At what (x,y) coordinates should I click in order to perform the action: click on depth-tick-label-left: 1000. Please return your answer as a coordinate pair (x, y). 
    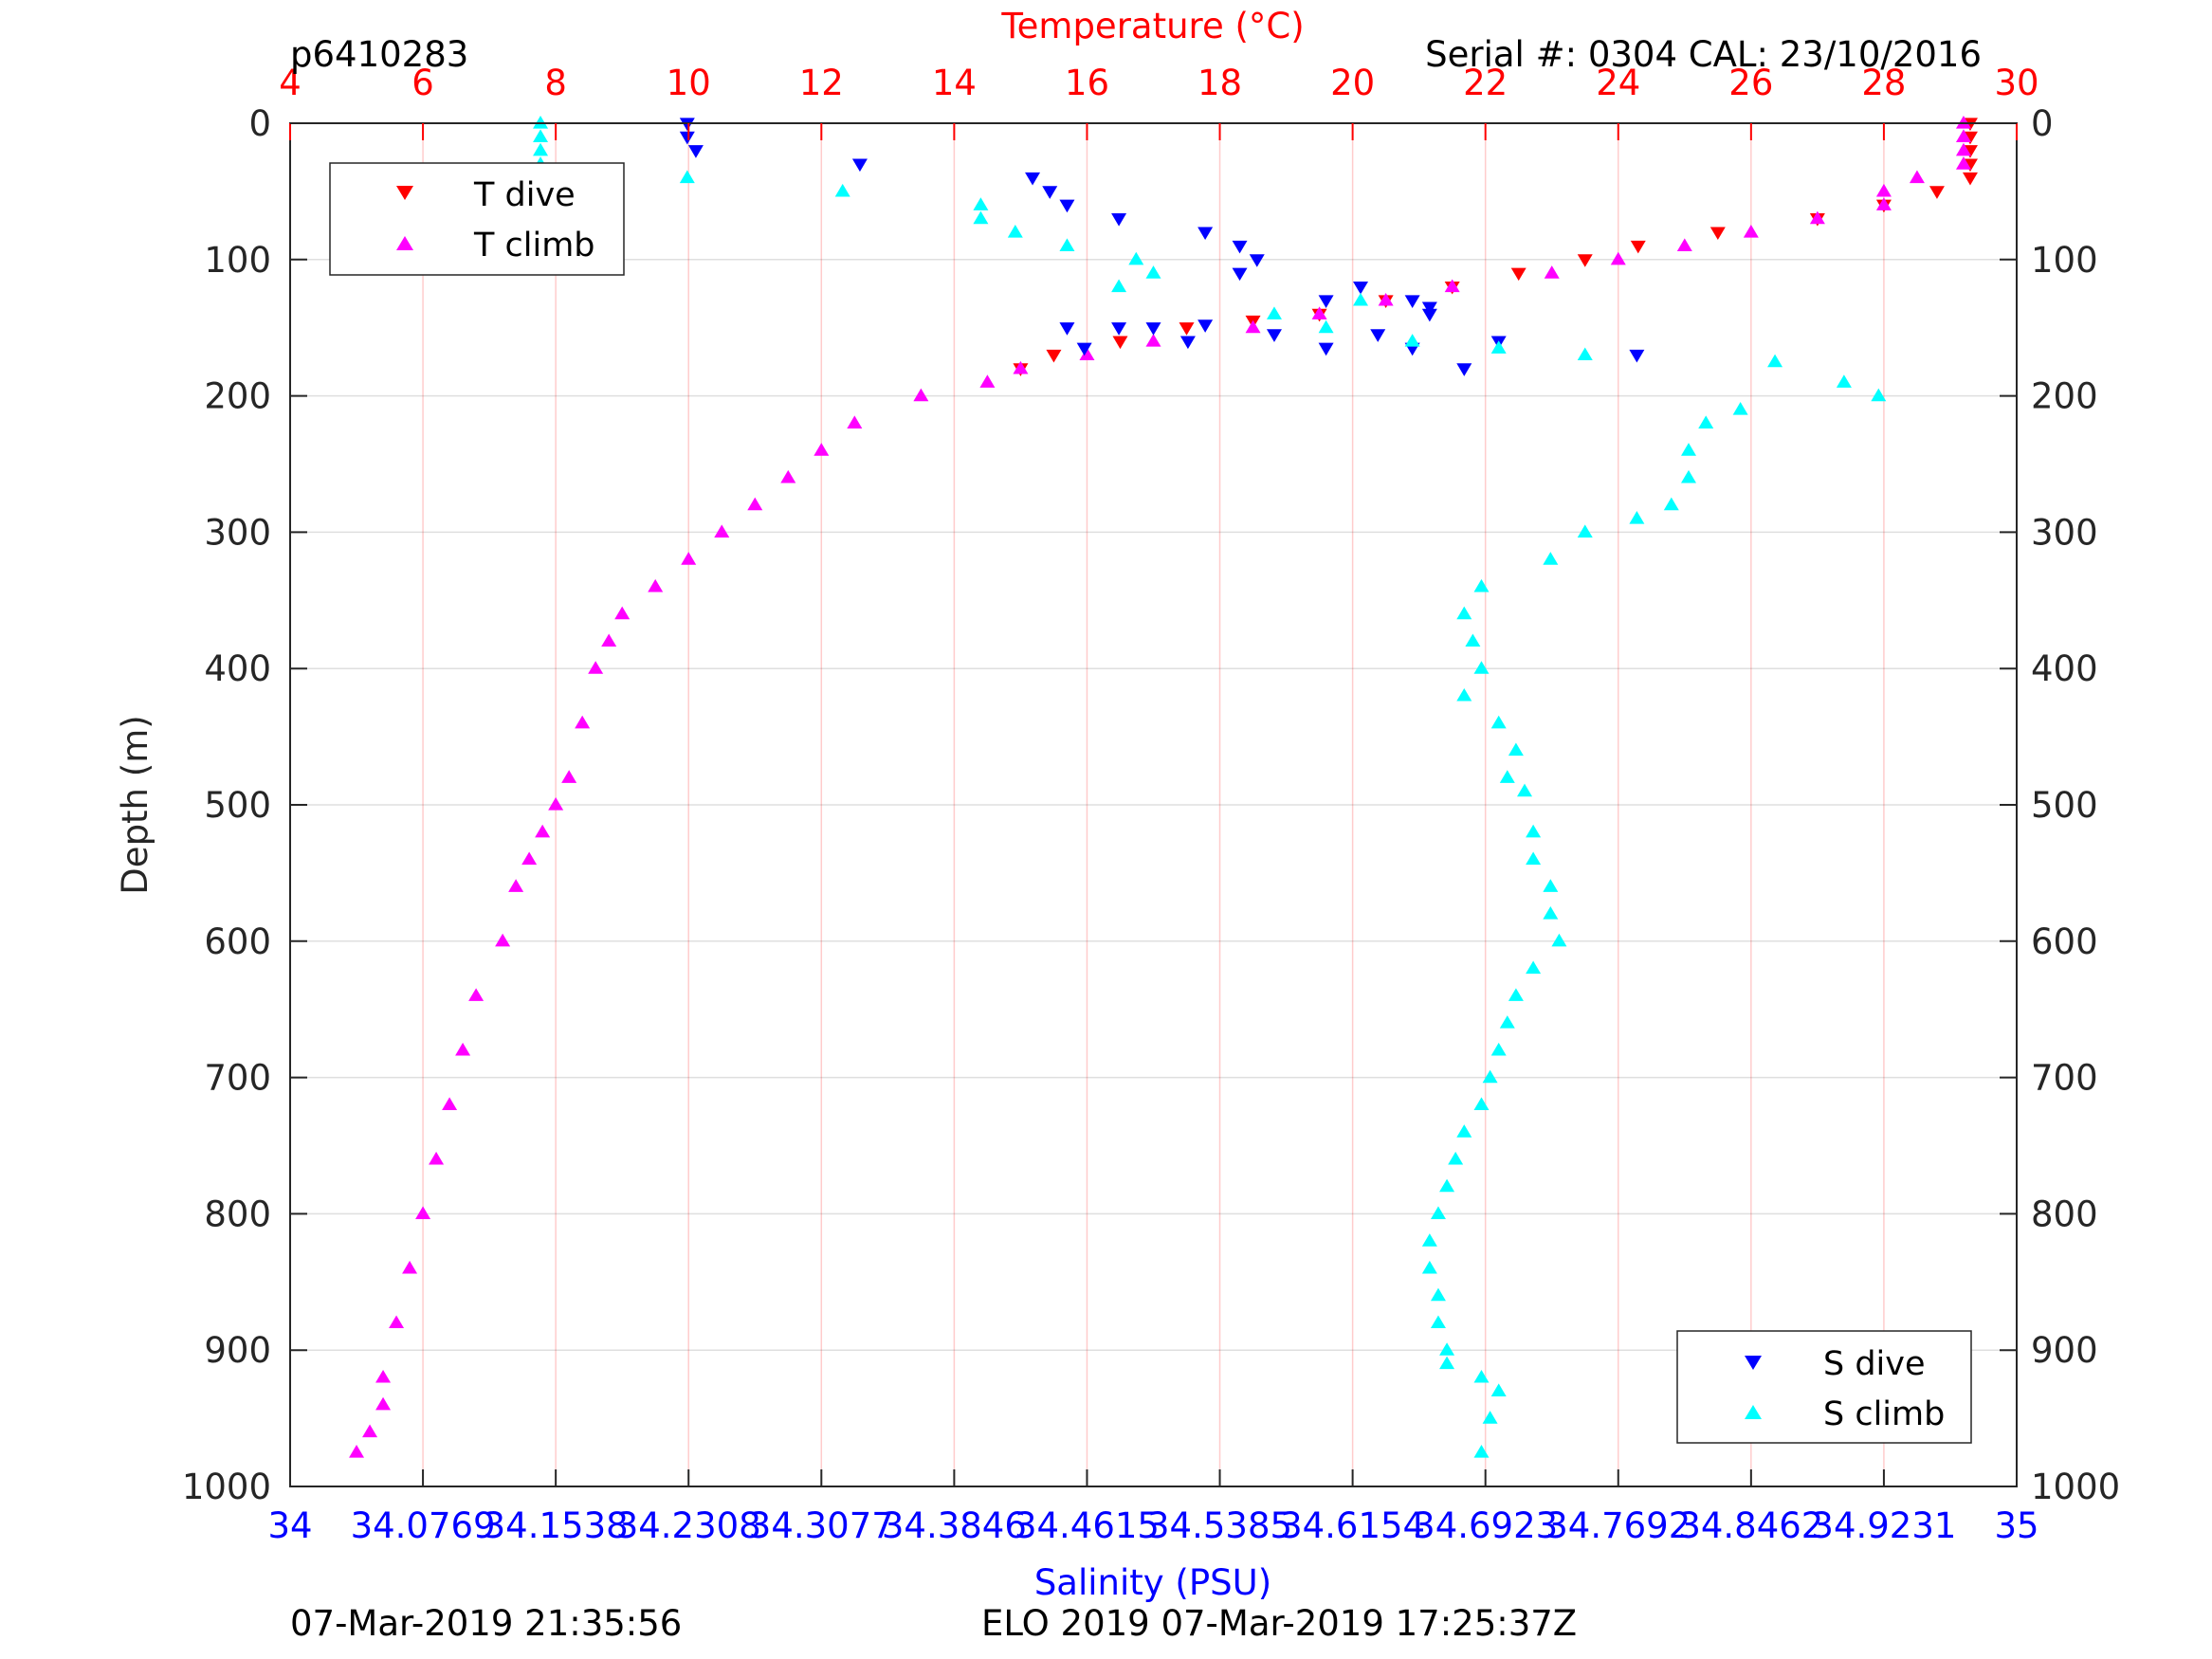
    Looking at the image, I should click on (226, 1487).